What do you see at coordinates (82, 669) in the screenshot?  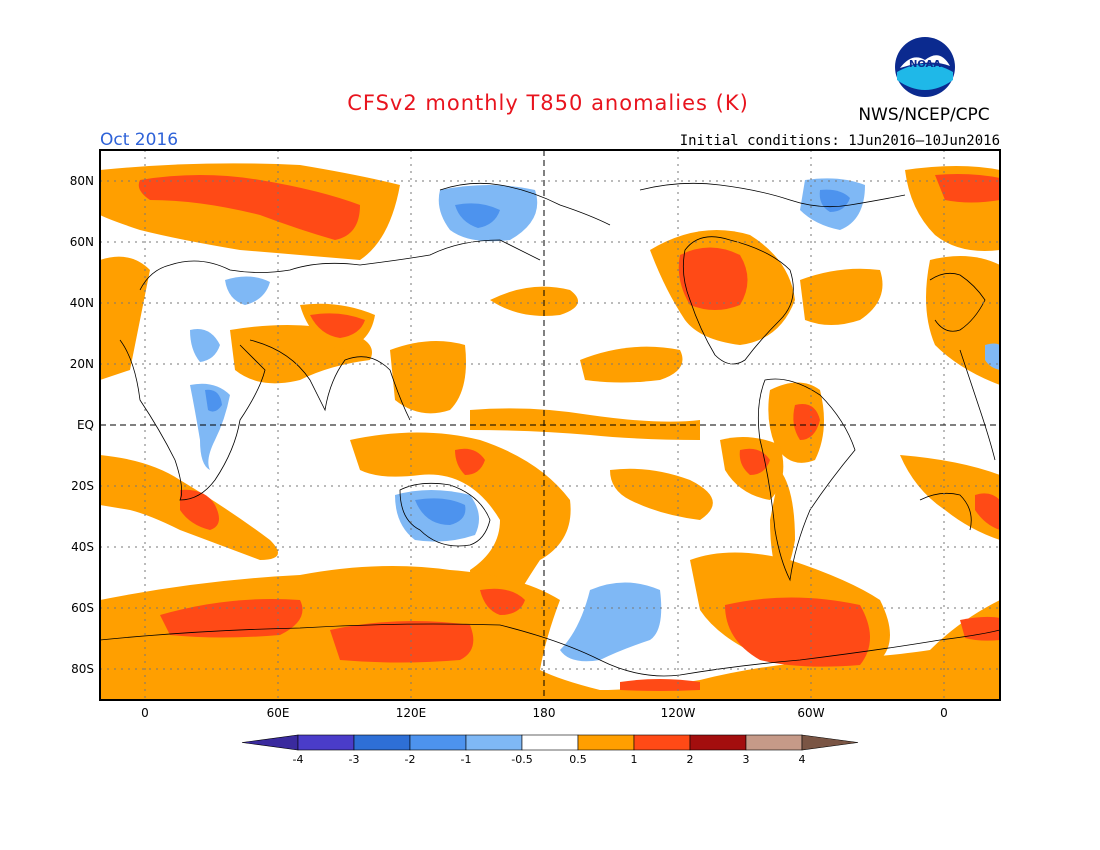 I see `lat-label: 80S` at bounding box center [82, 669].